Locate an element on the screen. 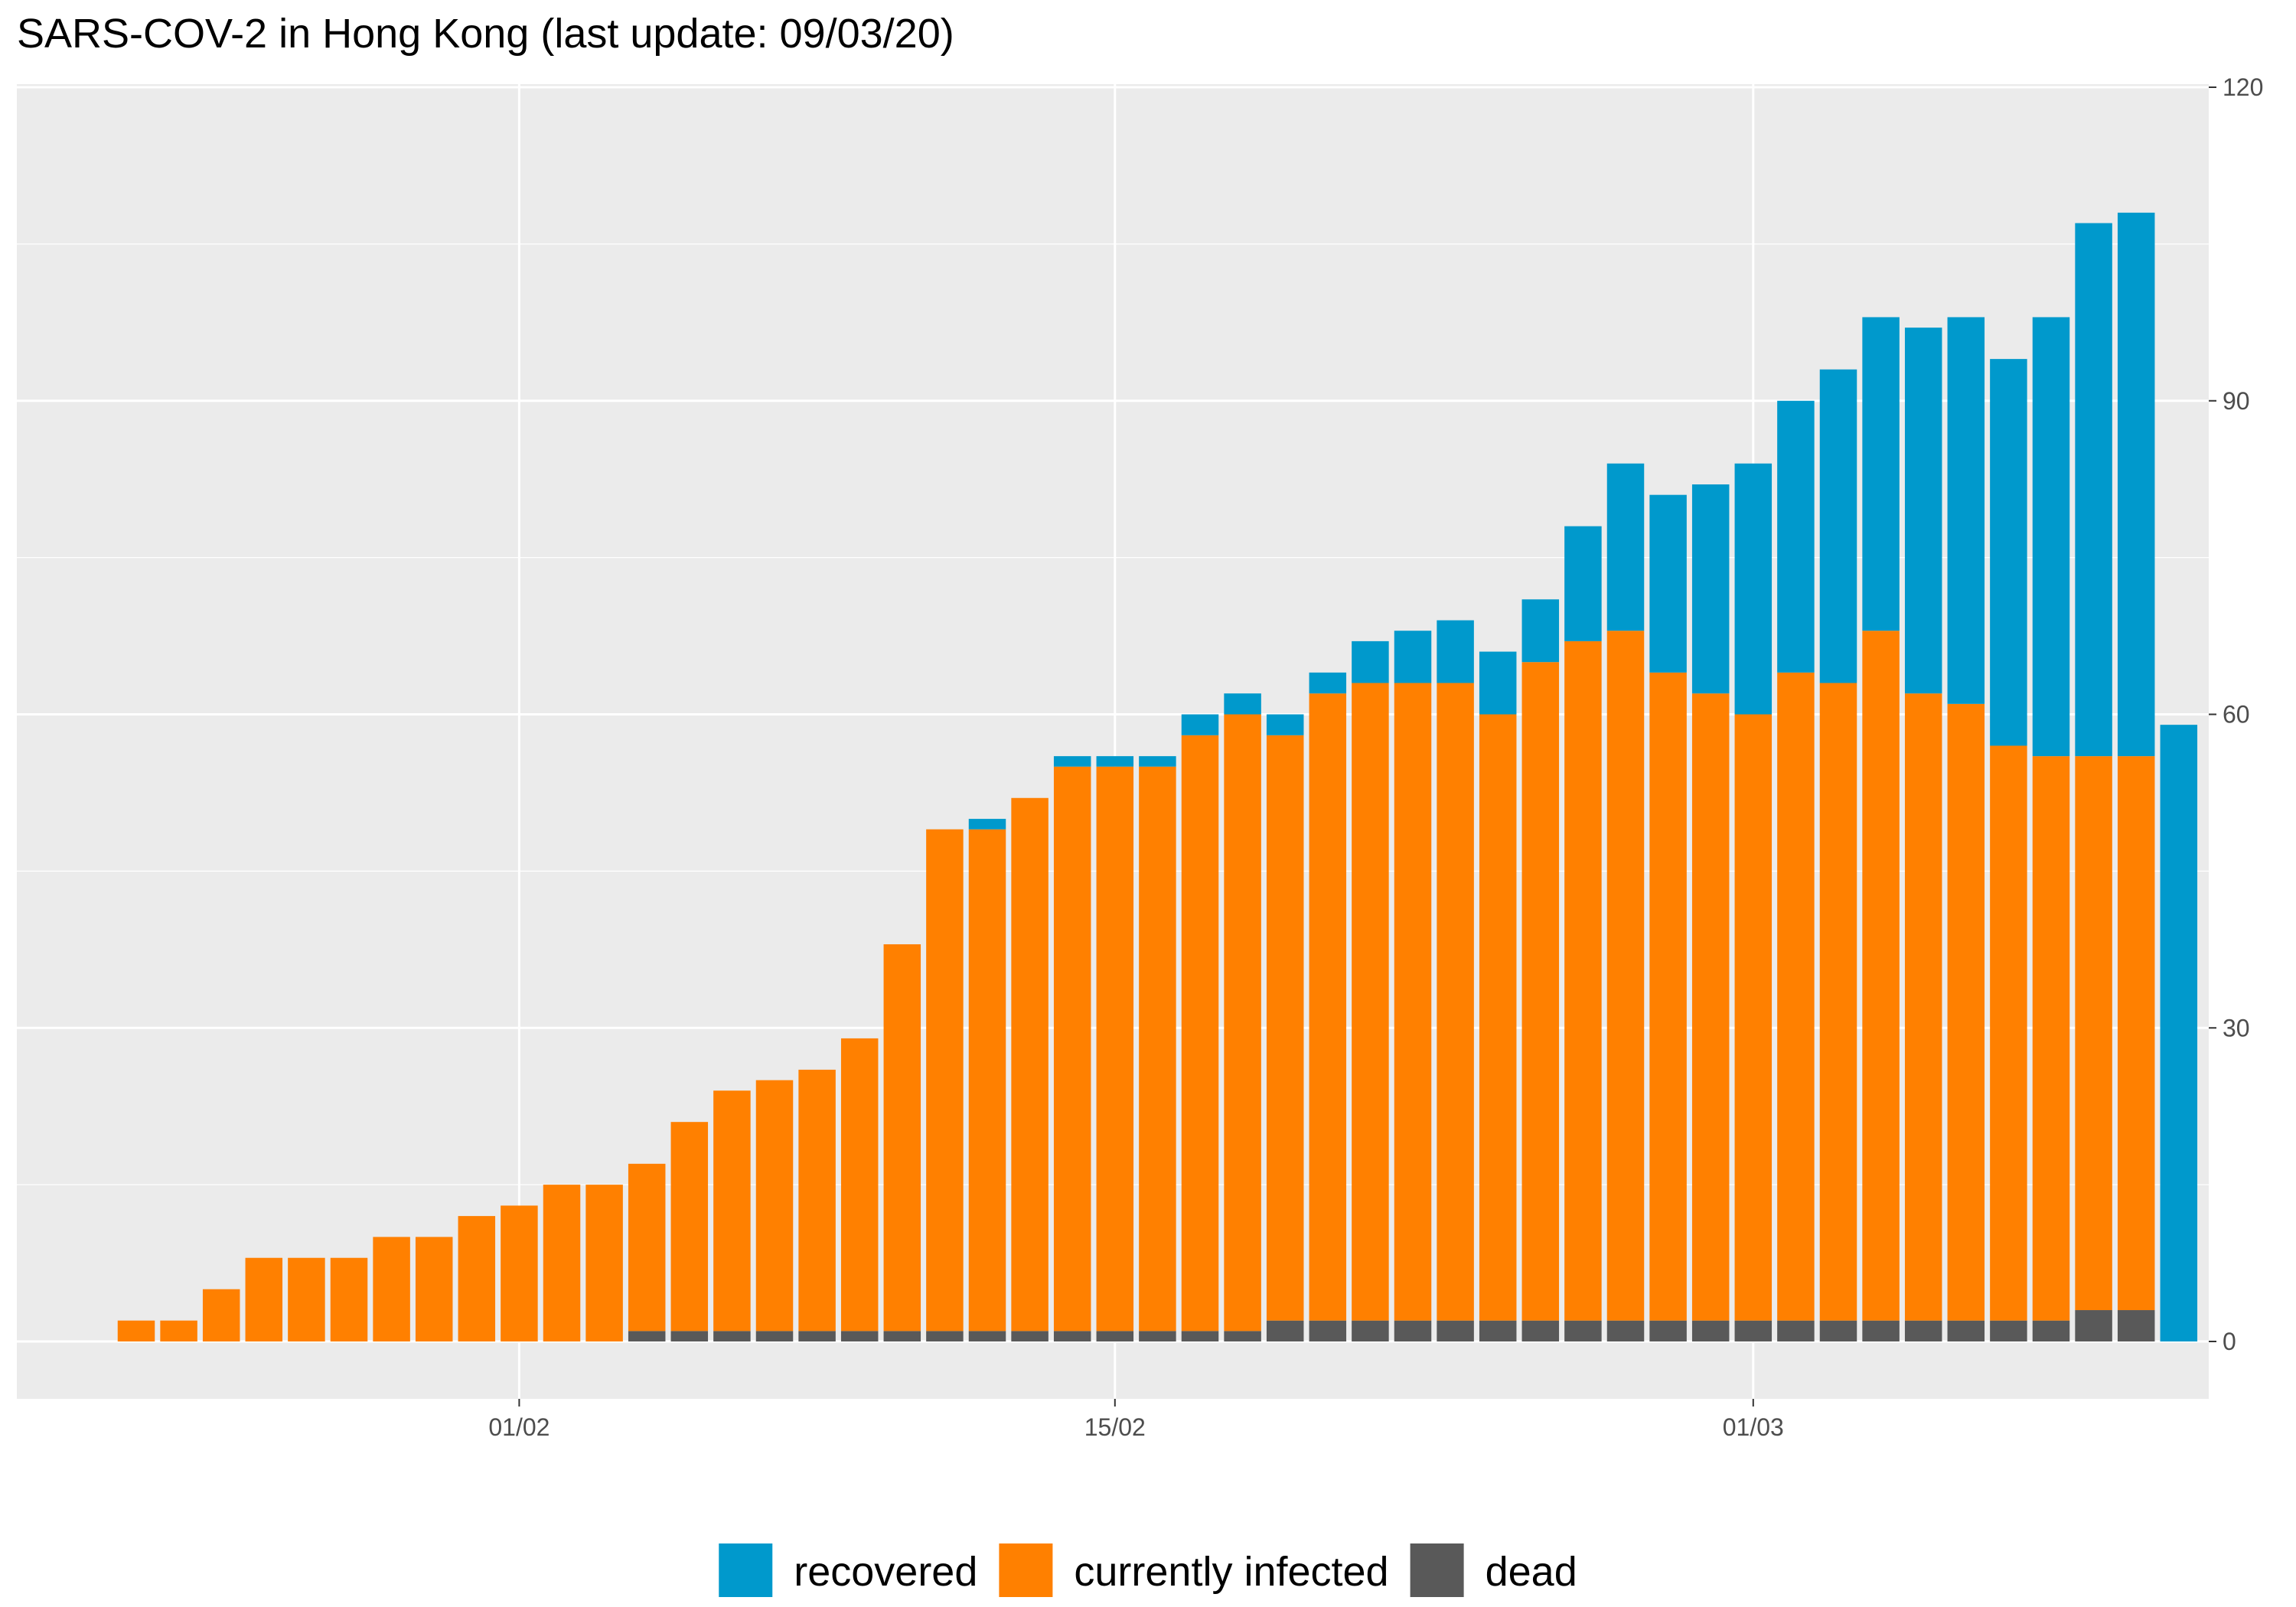 Image resolution: width=2296 pixels, height=1607 pixels. y-tick-label: 0 is located at coordinates (2229, 1341).